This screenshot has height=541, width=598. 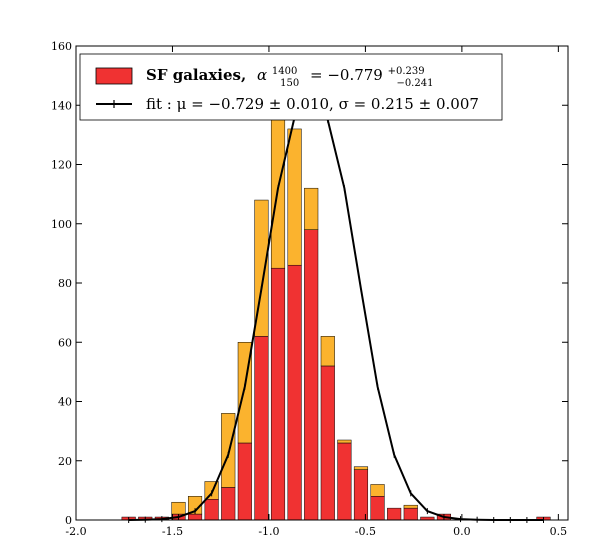 I want to click on y-tick-label-6: 120, so click(x=61, y=165).